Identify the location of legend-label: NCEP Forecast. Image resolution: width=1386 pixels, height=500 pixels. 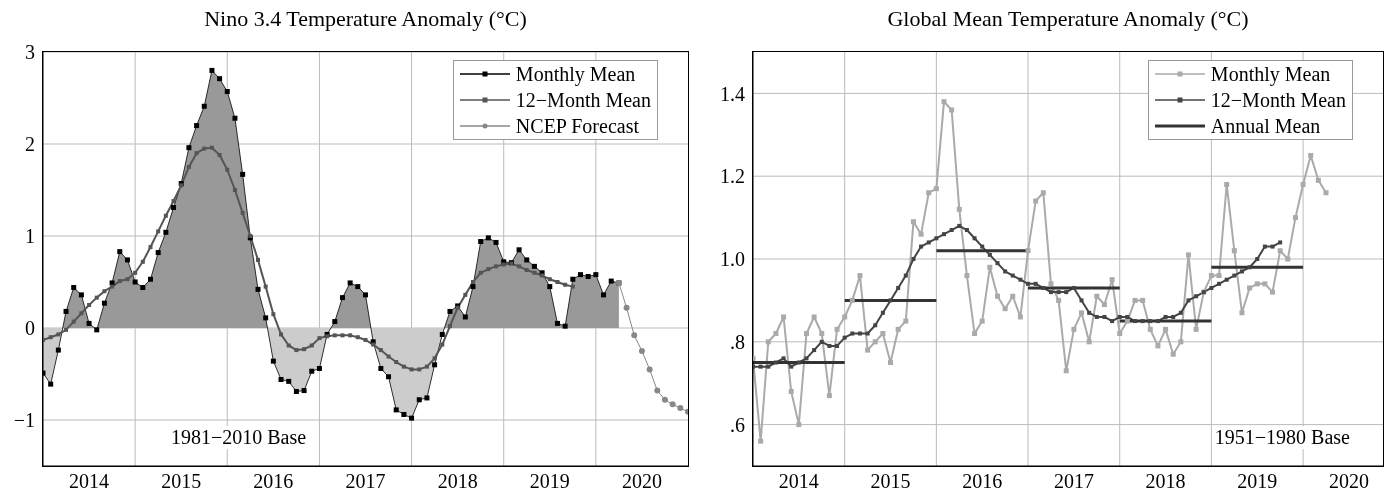
(577, 126).